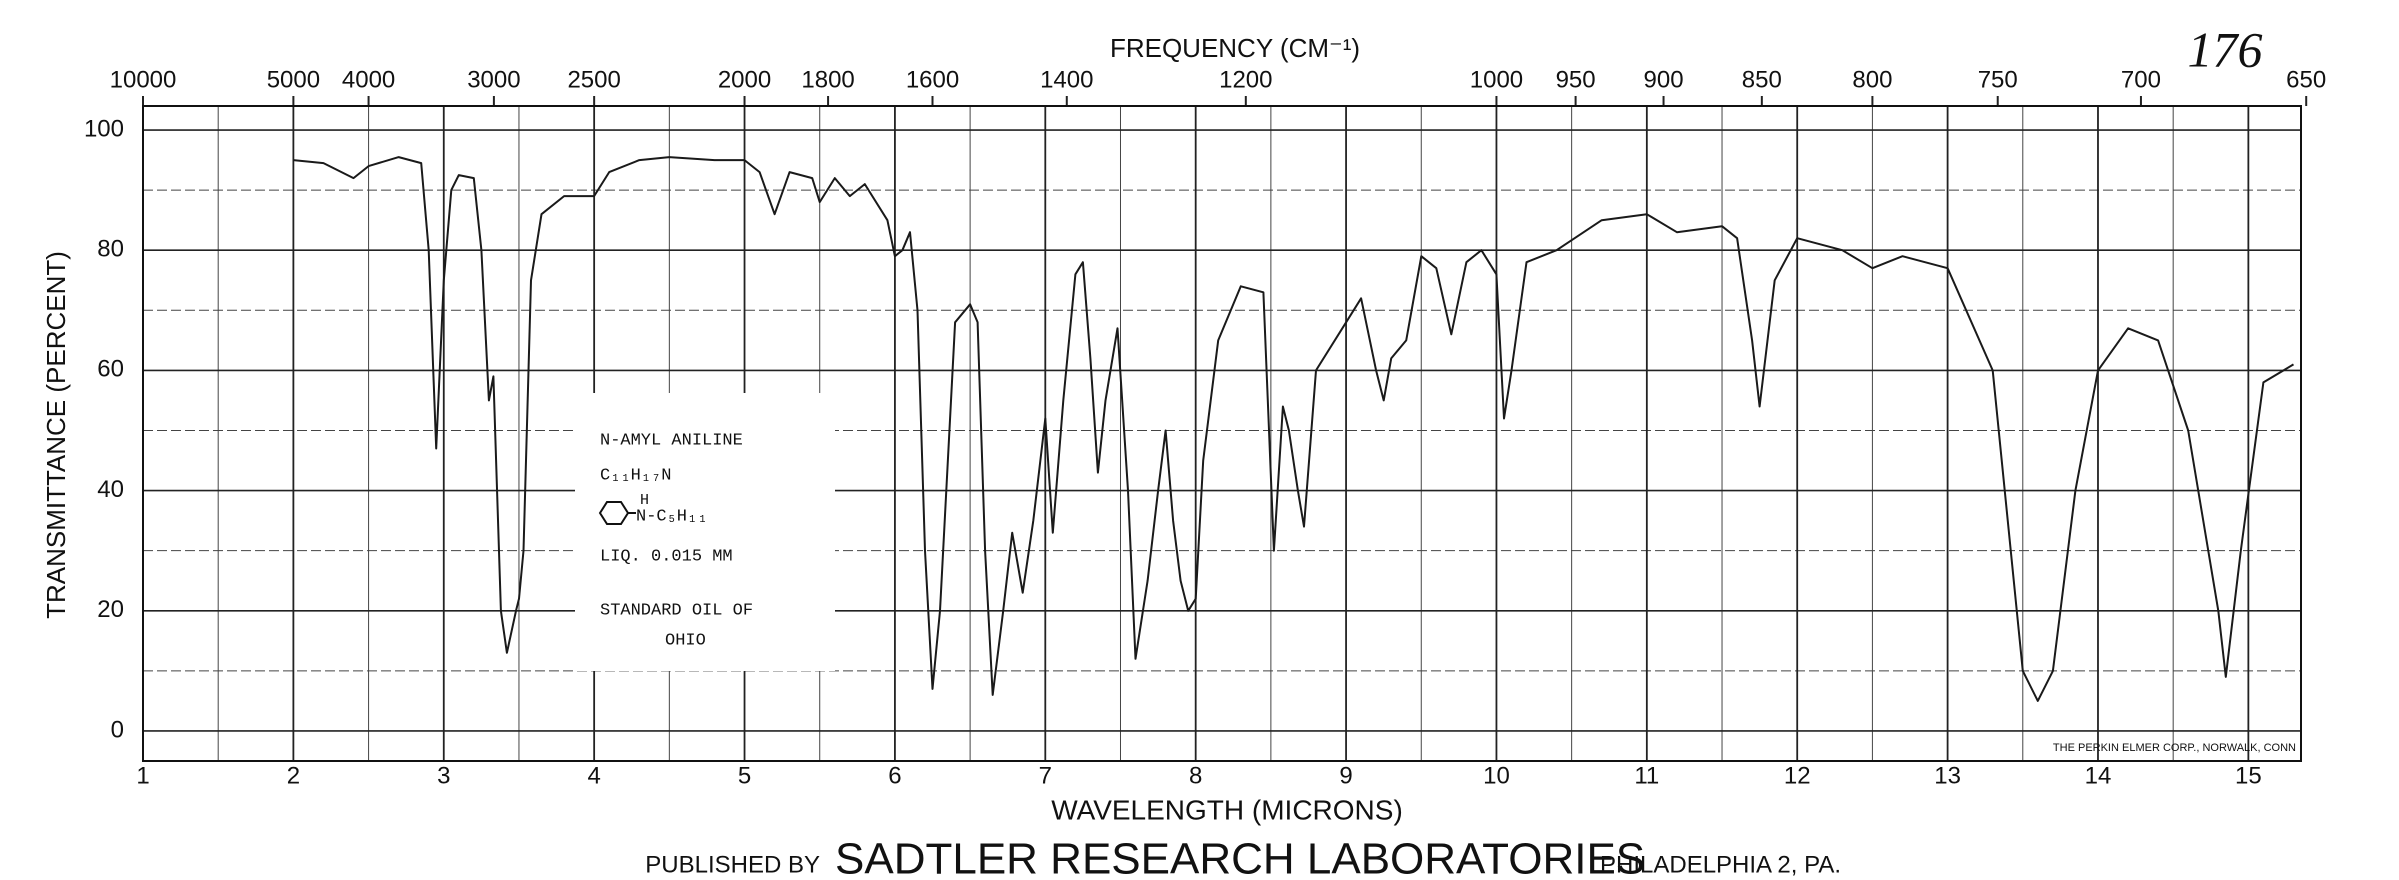 The width and height of the screenshot is (2399, 880). Describe the element at coordinates (827, 79) in the screenshot. I see `top-tick-label: 1800` at that location.